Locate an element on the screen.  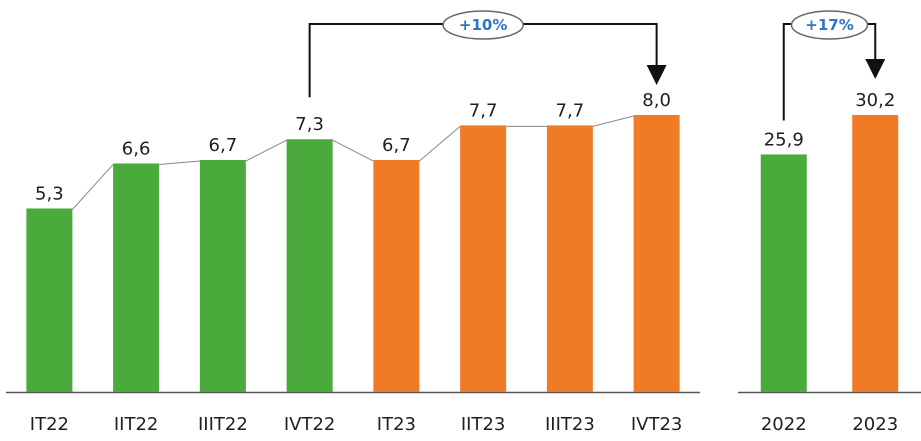
bar-iiit22 is located at coordinates (222, 276).